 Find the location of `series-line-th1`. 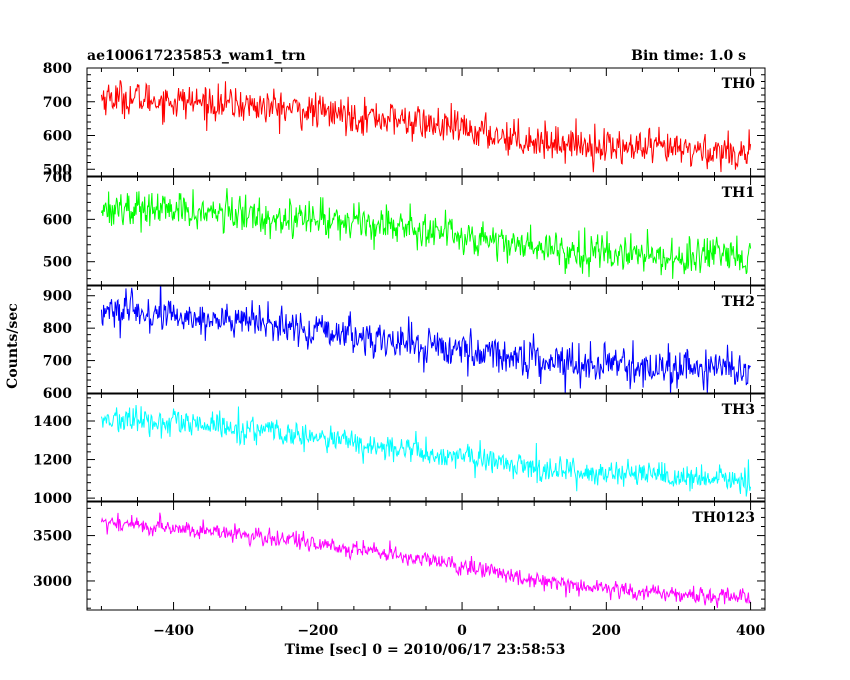

series-line-th1 is located at coordinates (426, 233).